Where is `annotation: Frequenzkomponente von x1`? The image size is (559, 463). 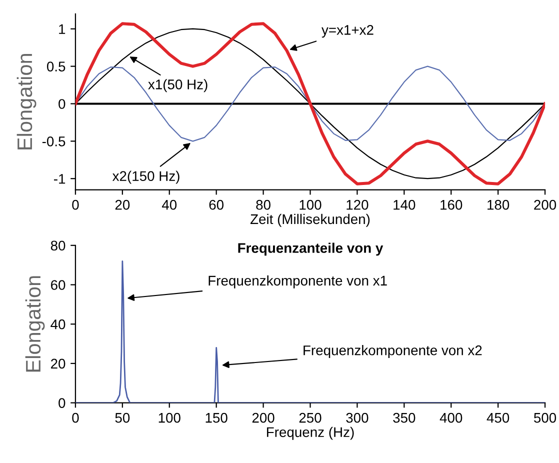 annotation: Frequenzkomponente von x1 is located at coordinates (297, 281).